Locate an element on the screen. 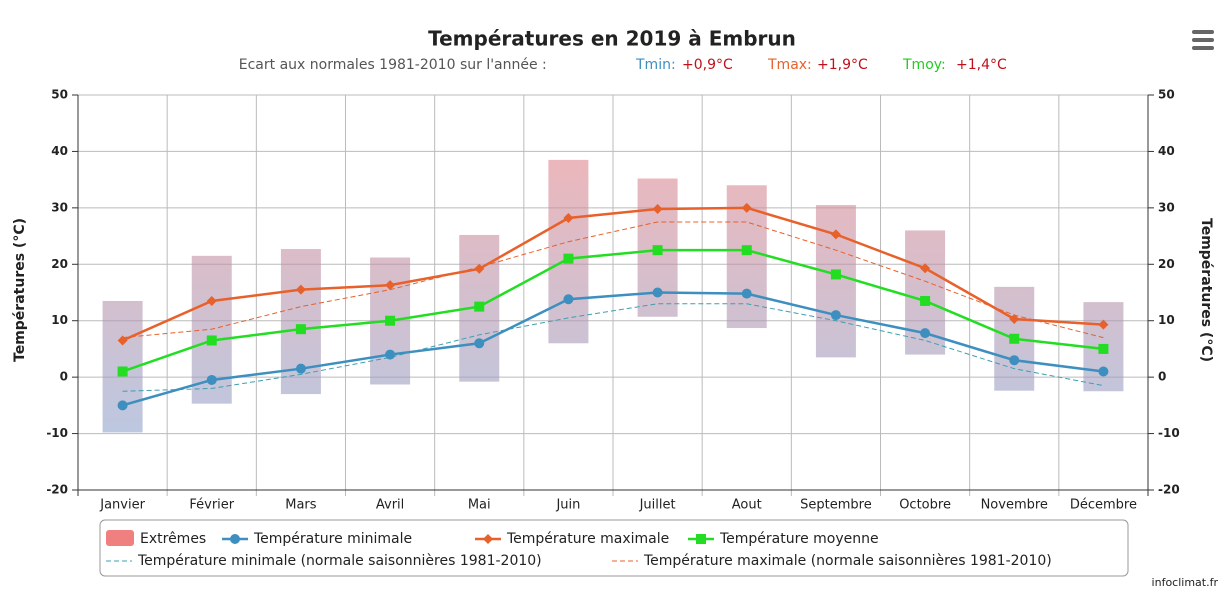 The image size is (1224, 592). y2-tick-label: 50 is located at coordinates (1166, 95).